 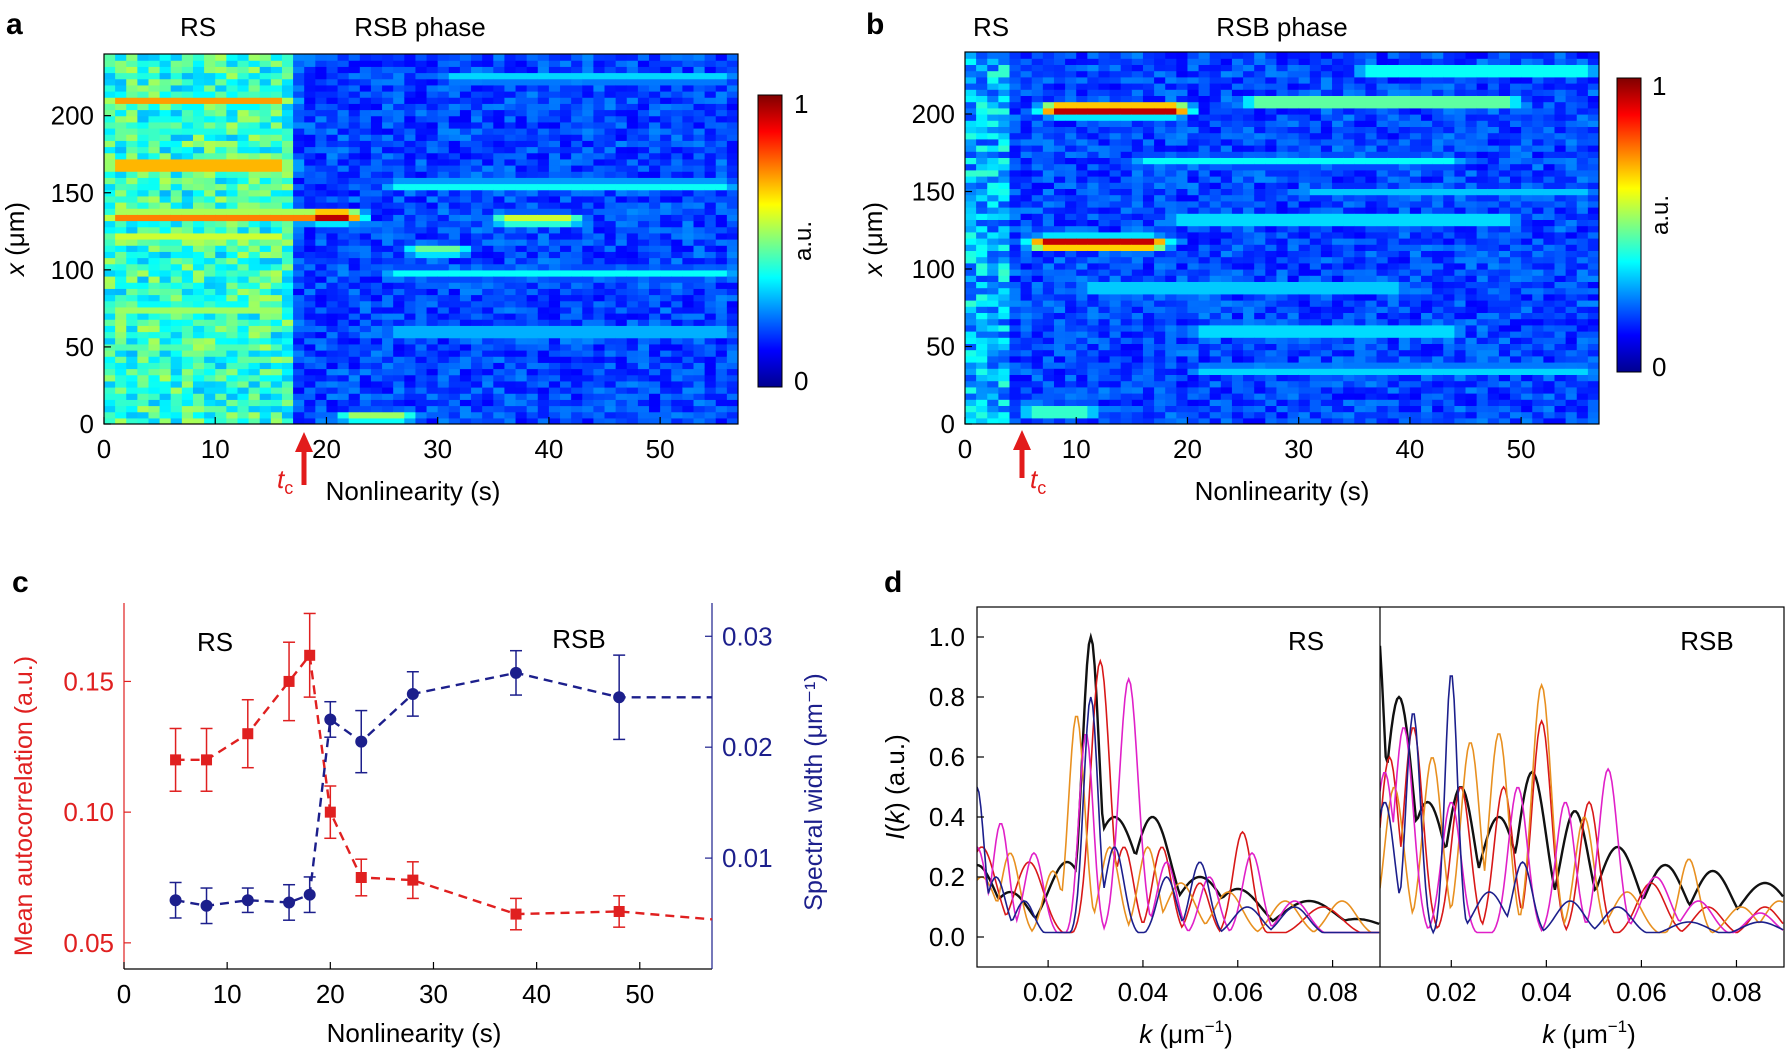 What do you see at coordinates (1282, 238) in the screenshot?
I see `heatmap-b` at bounding box center [1282, 238].